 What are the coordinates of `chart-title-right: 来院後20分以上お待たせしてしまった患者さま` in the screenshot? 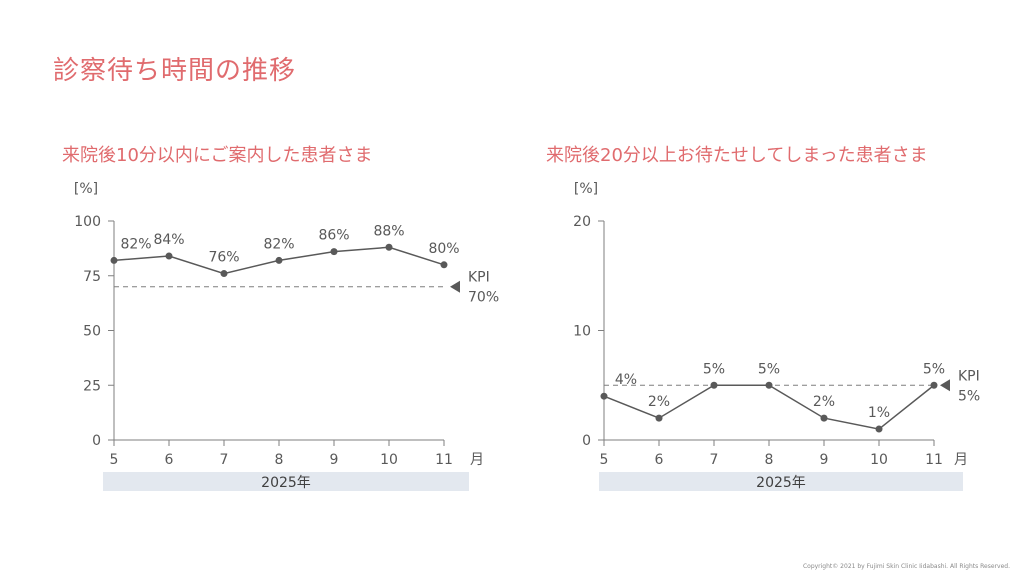 It's located at (737, 155).